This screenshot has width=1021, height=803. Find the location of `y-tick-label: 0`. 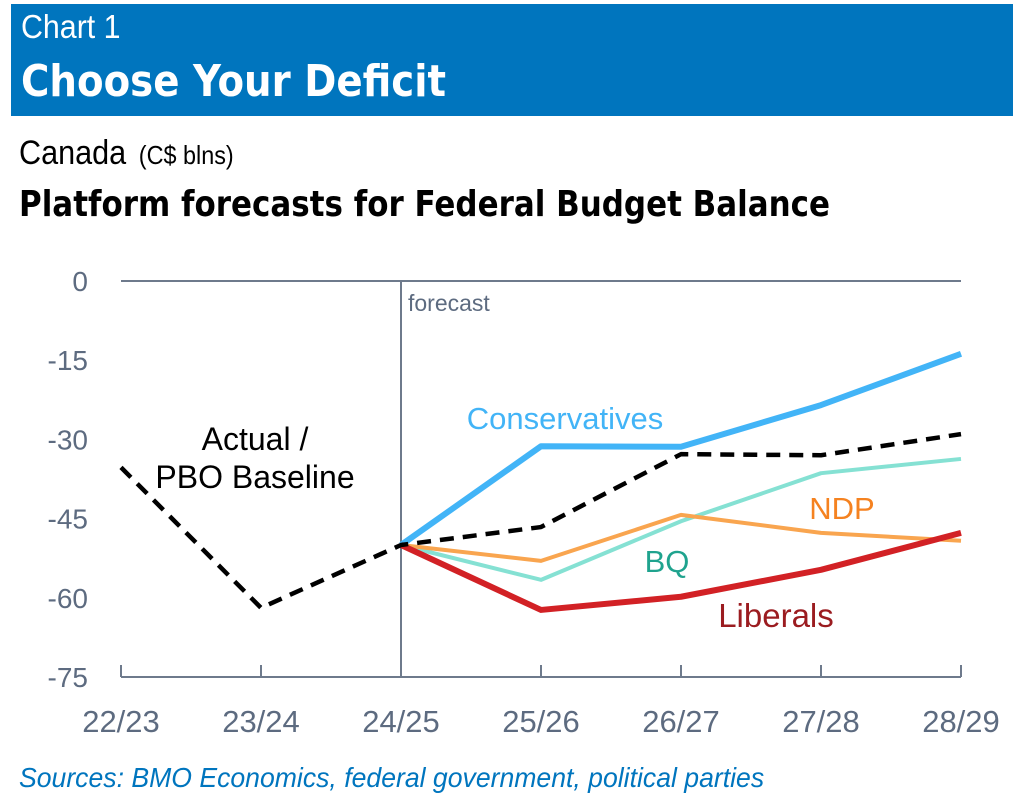

y-tick-label: 0 is located at coordinates (80, 281).